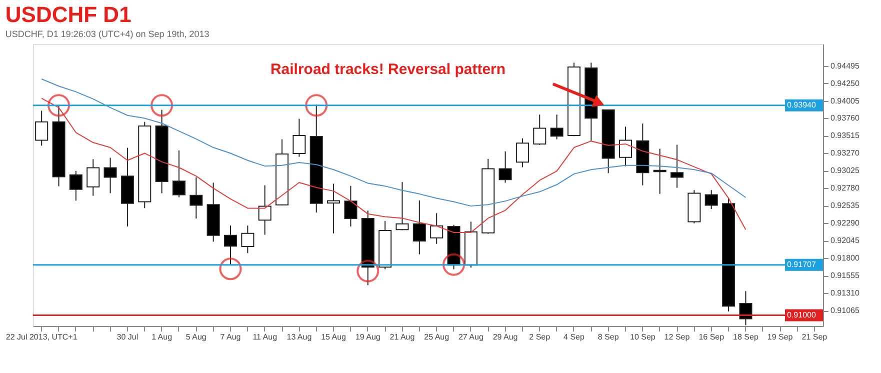  I want to click on y-tick-label: 0.91555, so click(845, 275).